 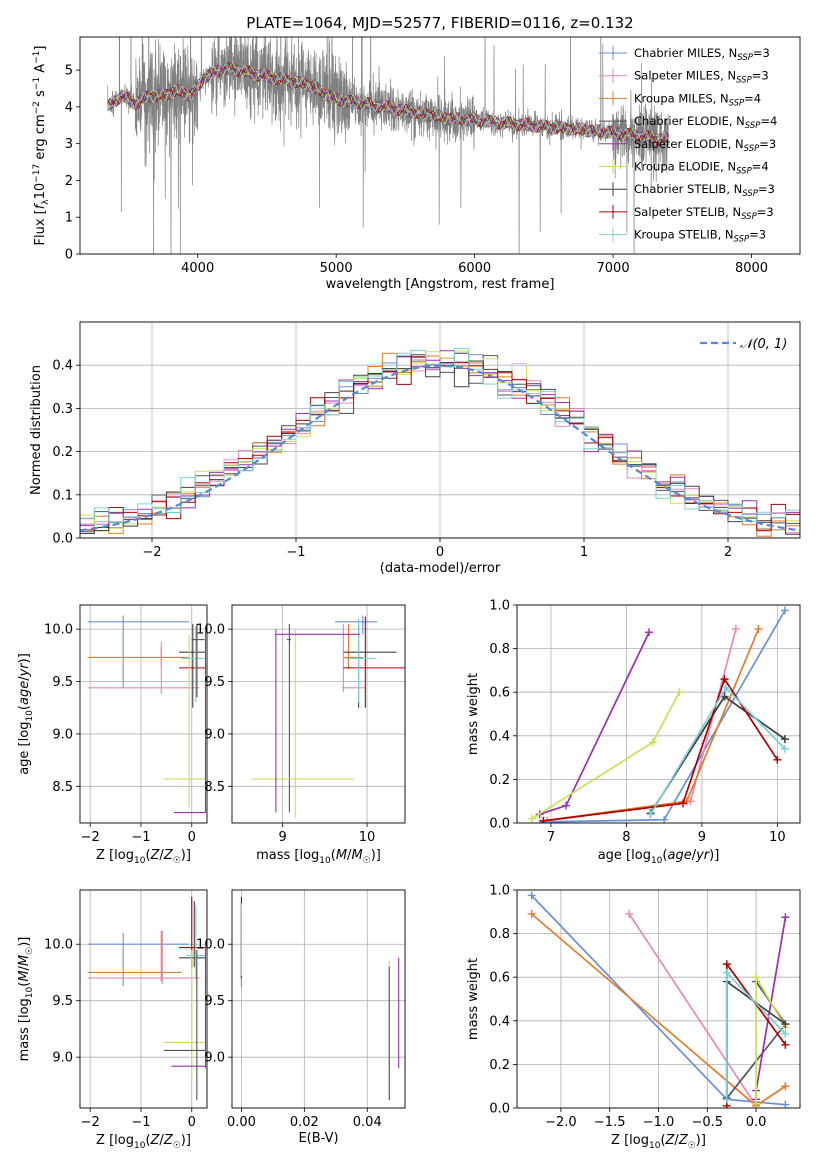 I want to click on y-tick-label-2: 9.5, so click(x=214, y=682).